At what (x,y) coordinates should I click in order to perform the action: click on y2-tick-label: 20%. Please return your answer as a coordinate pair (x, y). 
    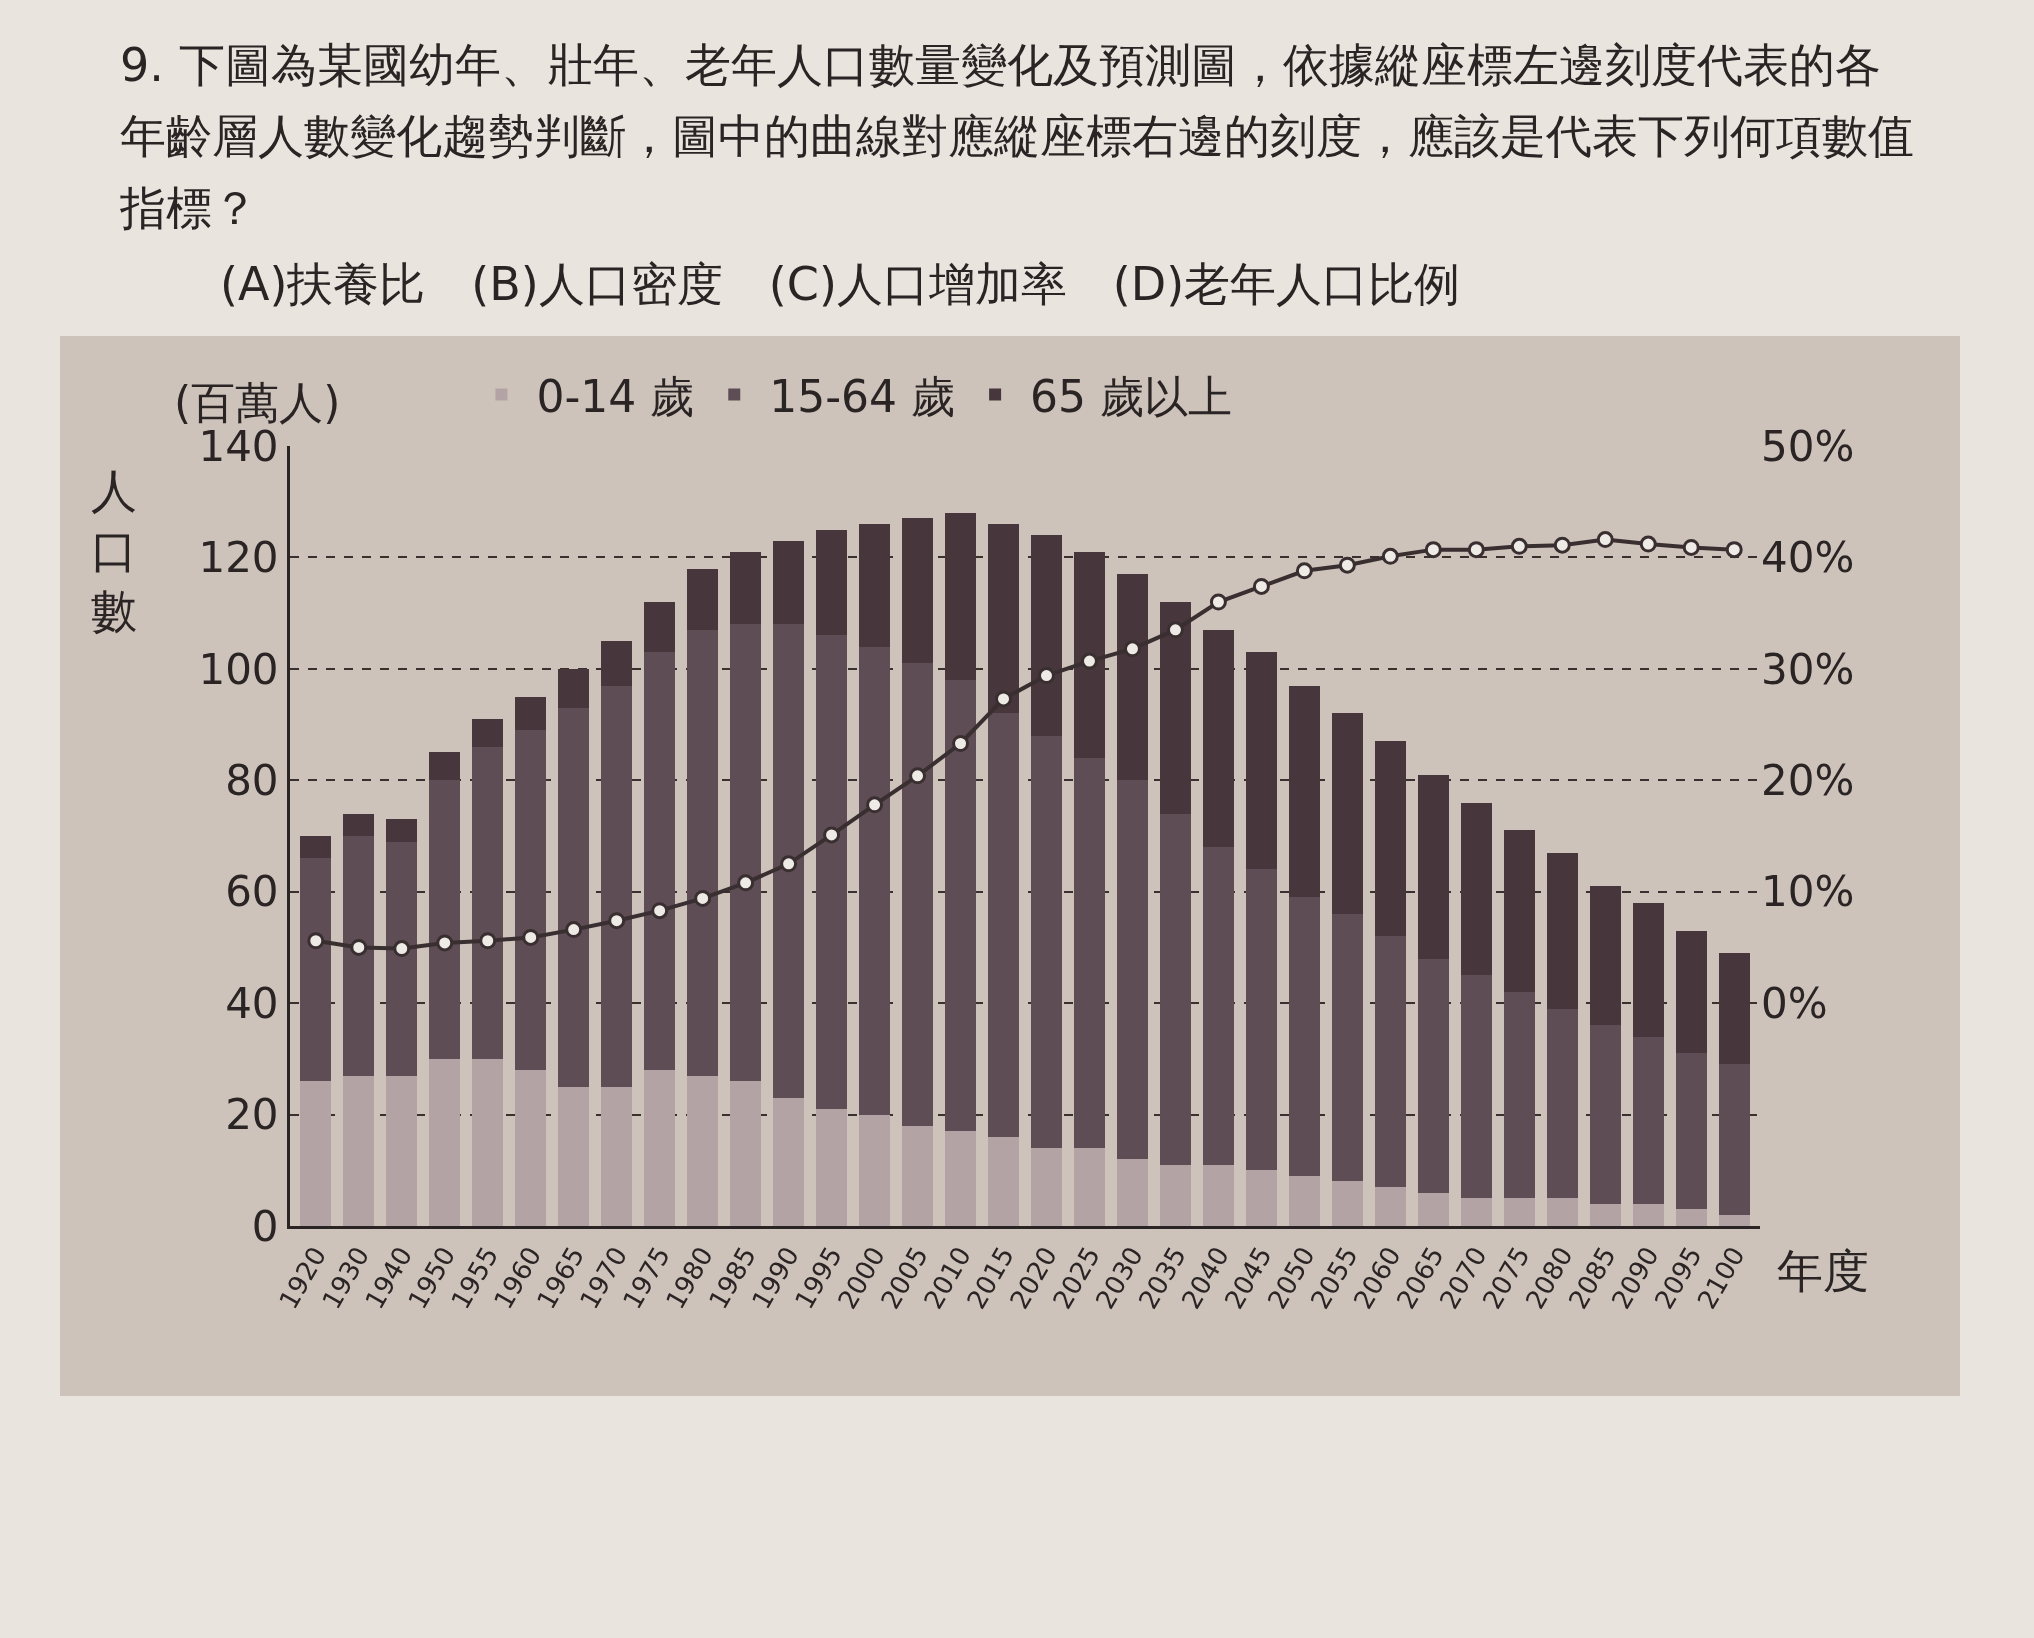
    Looking at the image, I should click on (1808, 780).